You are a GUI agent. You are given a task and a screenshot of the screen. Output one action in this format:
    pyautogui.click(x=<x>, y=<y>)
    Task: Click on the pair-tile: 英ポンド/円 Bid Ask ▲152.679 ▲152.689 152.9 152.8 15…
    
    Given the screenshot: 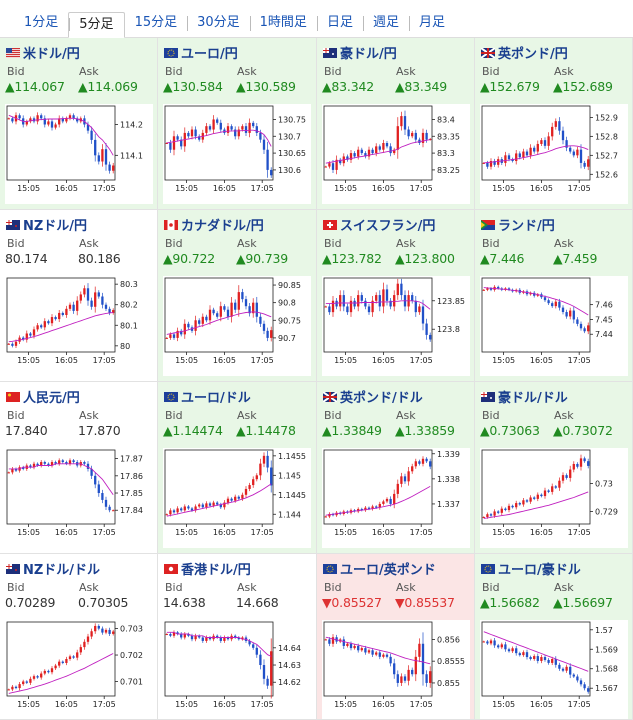 What is the action you would take?
    pyautogui.click(x=554, y=124)
    